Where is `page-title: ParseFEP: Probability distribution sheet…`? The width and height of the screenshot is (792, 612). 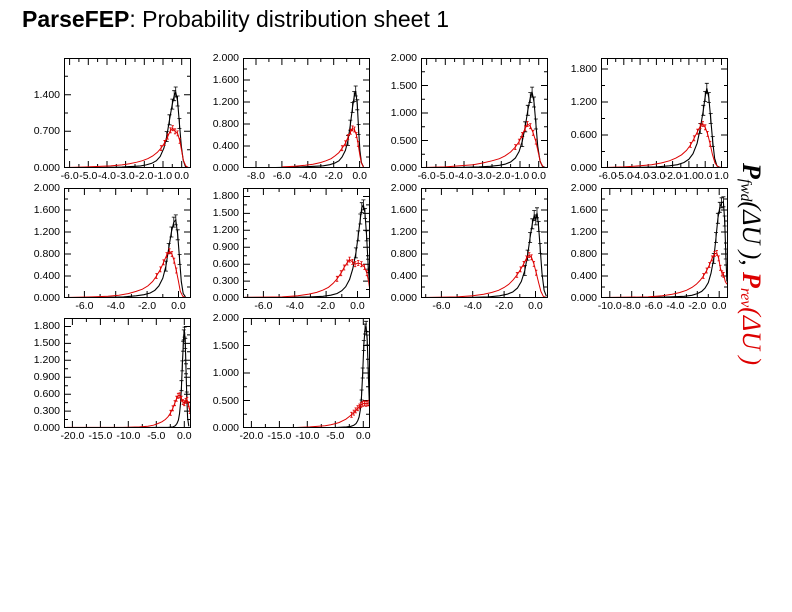
page-title: ParseFEP: Probability distribution sheet… is located at coordinates (235, 19).